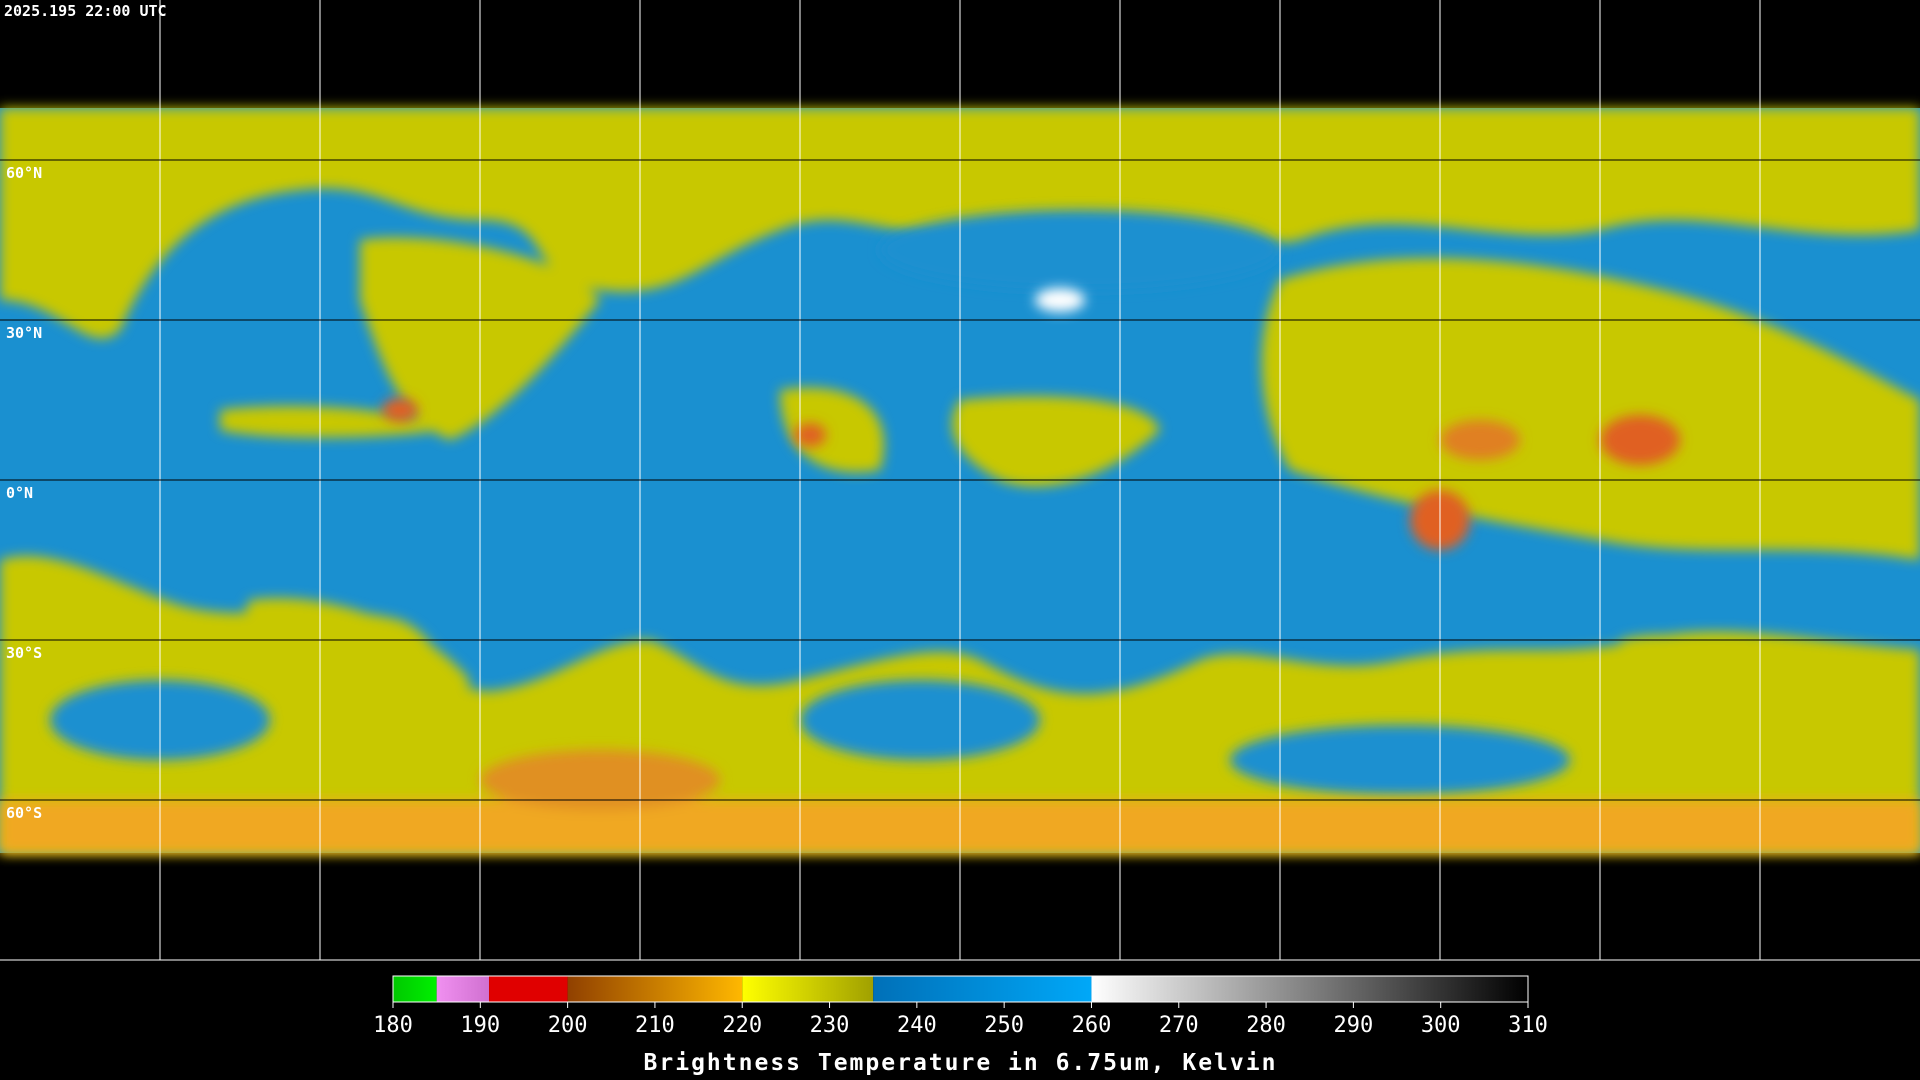 The width and height of the screenshot is (1920, 1080). I want to click on colorbar-tick-label: 180, so click(393, 1025).